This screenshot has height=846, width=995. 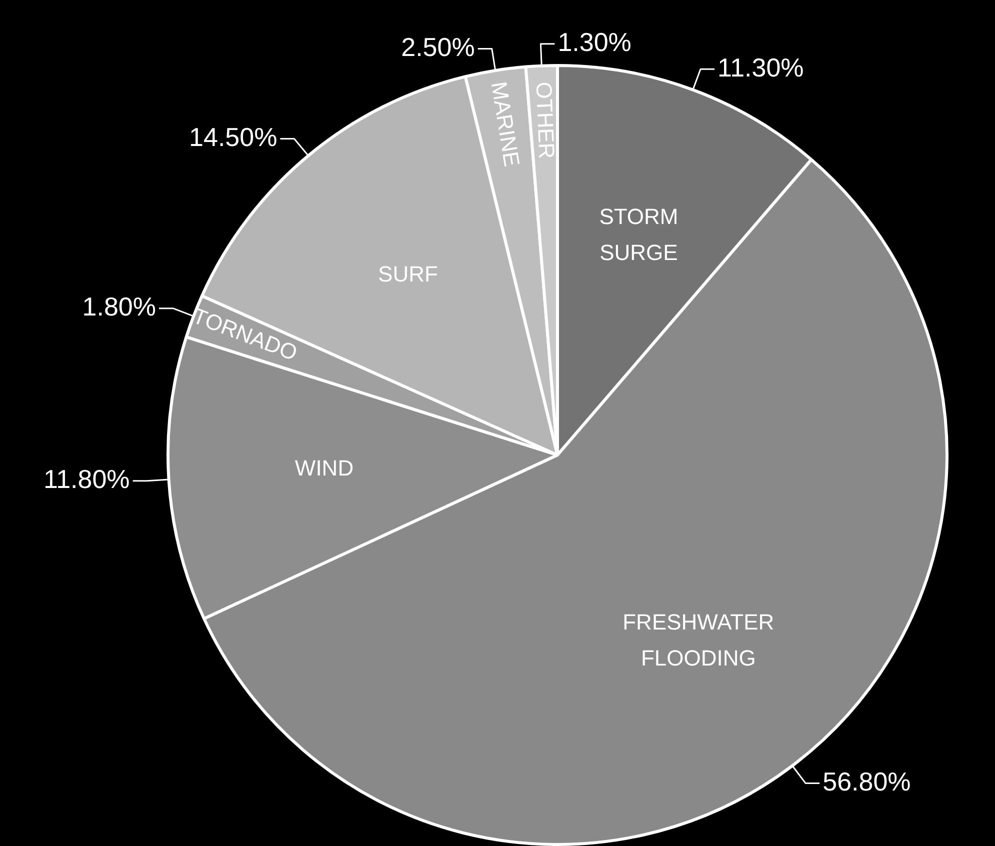 I want to click on slice-label: WIND, so click(x=324, y=468).